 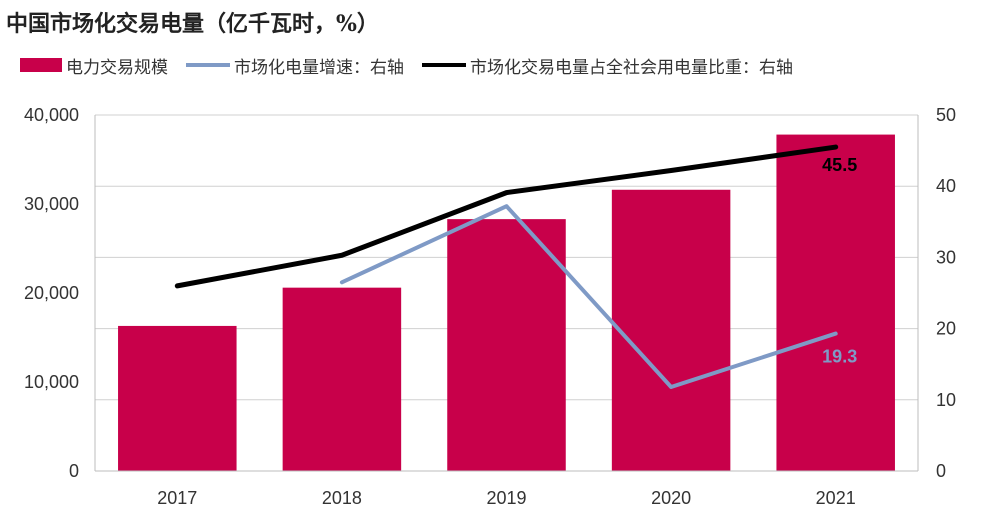 I want to click on x-tick-label: 2020, so click(x=671, y=498).